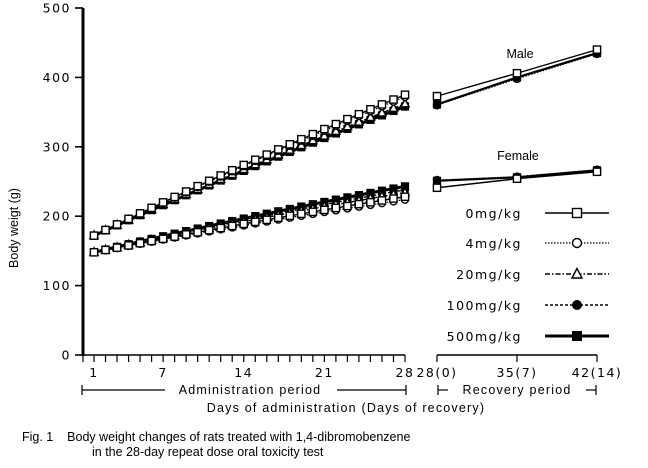 This screenshot has height=468, width=648. I want to click on y-tick-label: 0, so click(66, 355).